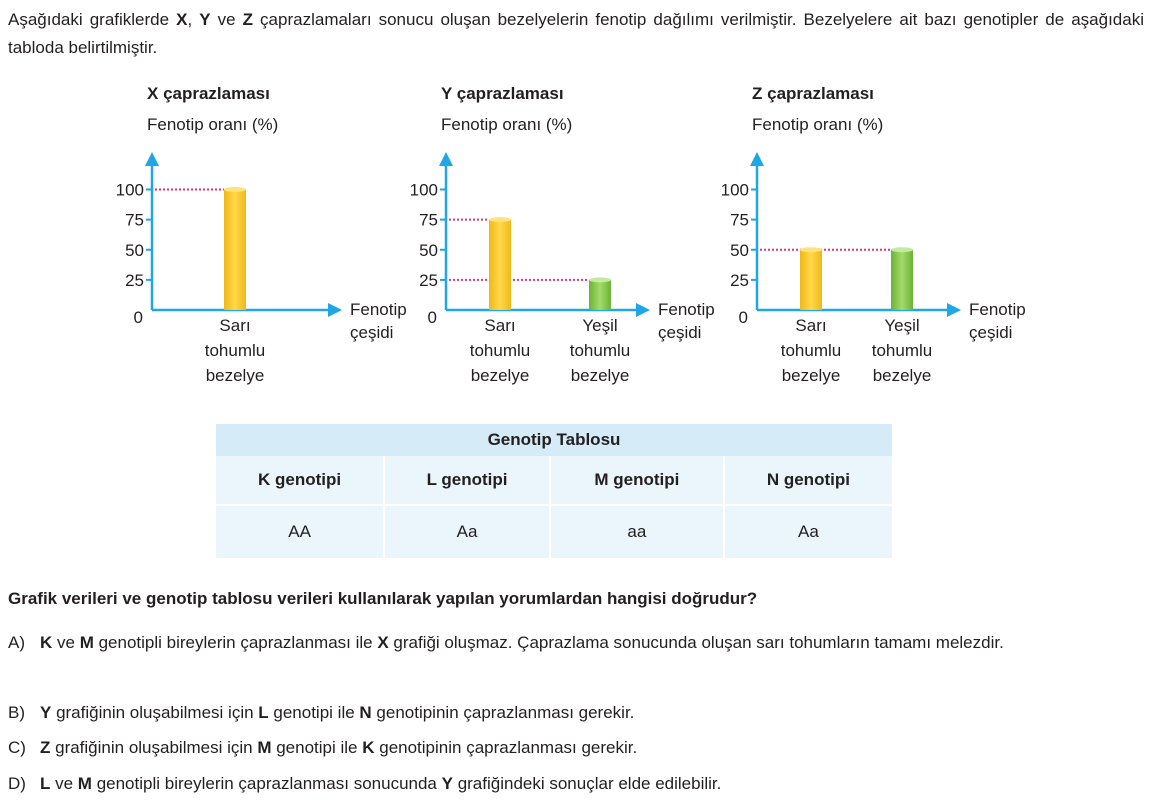  I want to click on chart-y-category-2-line-3: bezelye, so click(600, 375).